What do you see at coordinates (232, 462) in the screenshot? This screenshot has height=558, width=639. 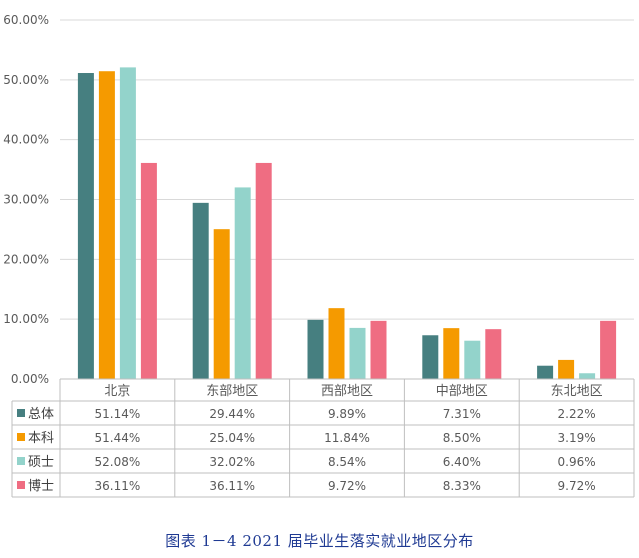 I see `data-label: 32.02%` at bounding box center [232, 462].